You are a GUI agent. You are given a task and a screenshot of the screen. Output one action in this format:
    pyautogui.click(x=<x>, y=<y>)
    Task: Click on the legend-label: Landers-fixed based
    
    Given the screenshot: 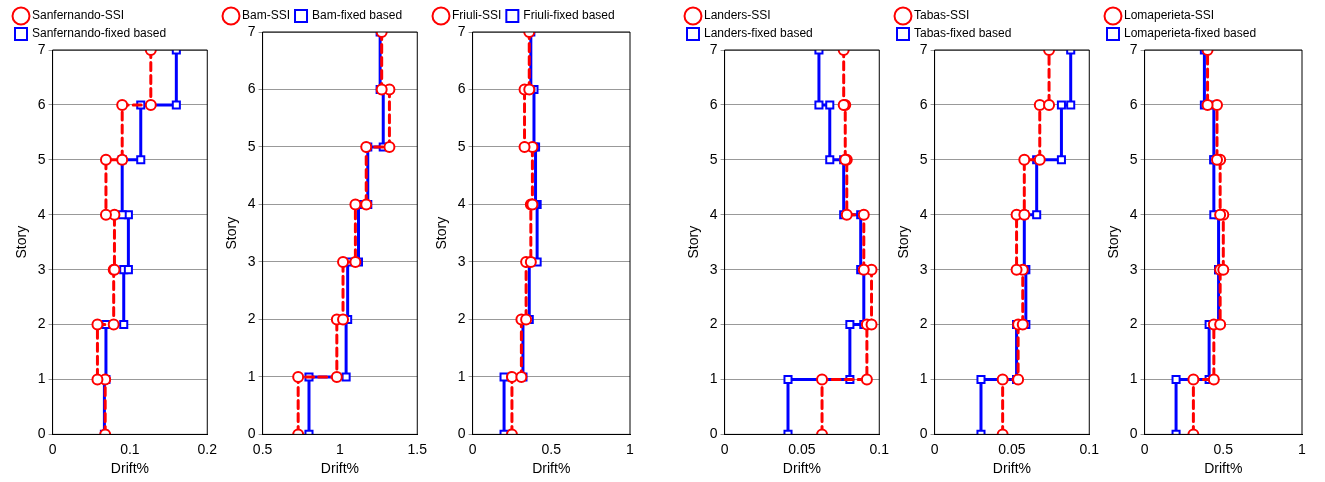 What is the action you would take?
    pyautogui.click(x=758, y=33)
    